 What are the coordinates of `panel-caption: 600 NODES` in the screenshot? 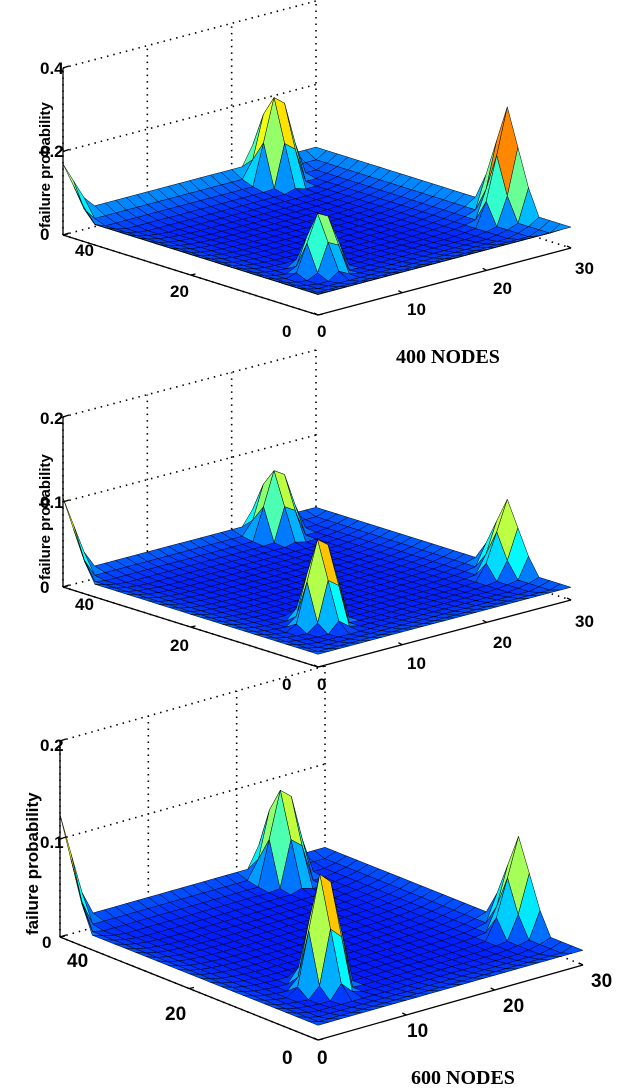 It's located at (463, 1078).